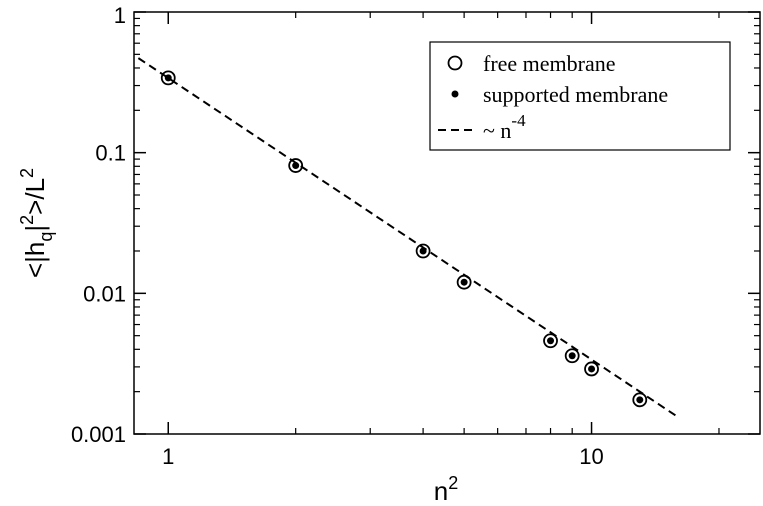 This screenshot has width=763, height=506. Describe the element at coordinates (104, 293) in the screenshot. I see `y-tick-label: 0.01` at that location.